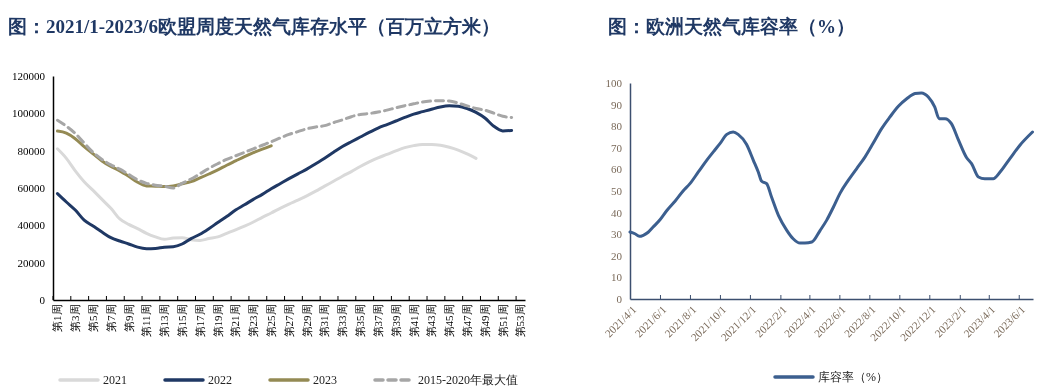 The image size is (1041, 392). What do you see at coordinates (342, 321) in the screenshot?
I see `x-tick-label: 第33周` at bounding box center [342, 321].